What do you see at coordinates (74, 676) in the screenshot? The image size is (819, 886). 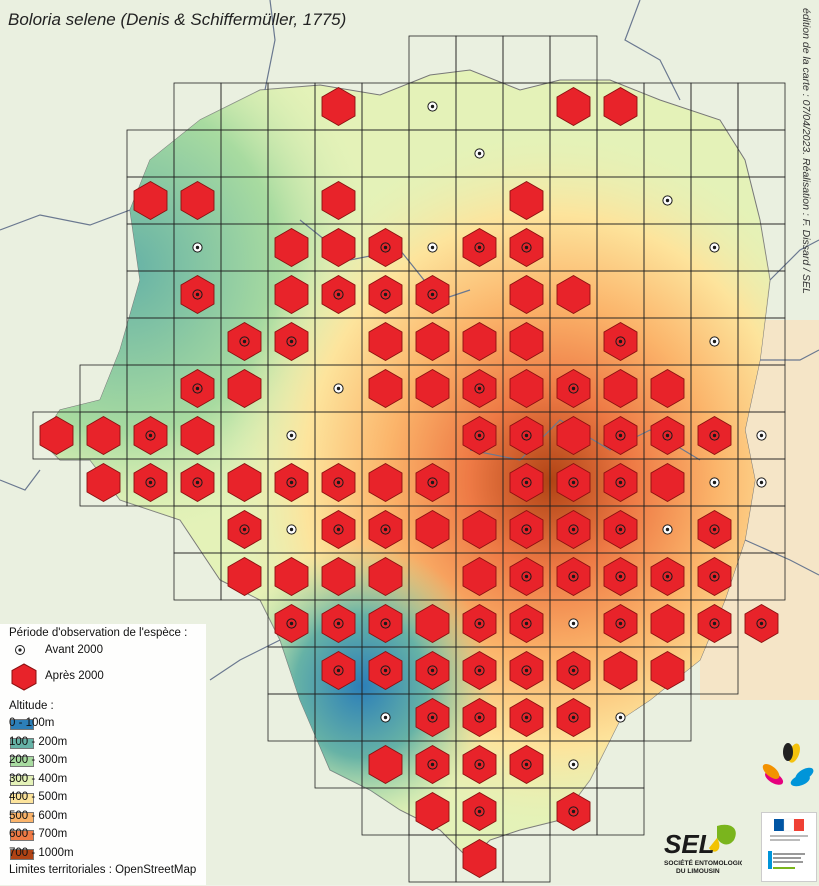 I see `legend-after-label: Après 2000` at bounding box center [74, 676].